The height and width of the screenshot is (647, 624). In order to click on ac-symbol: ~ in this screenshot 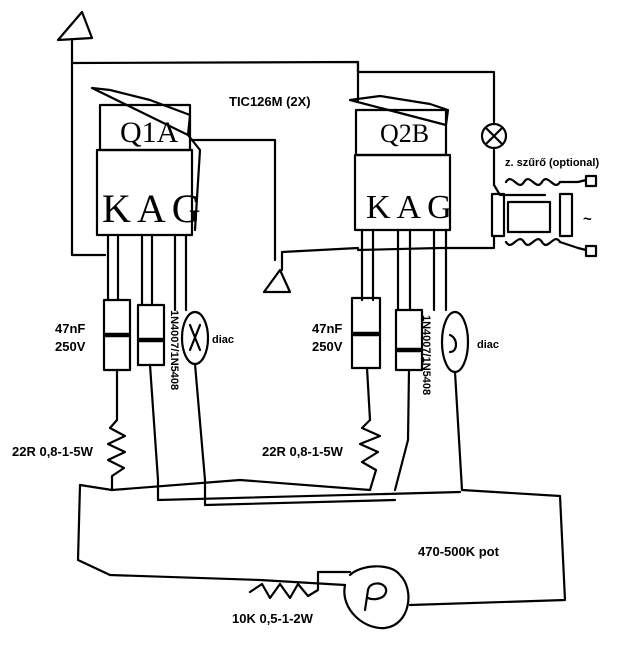, I will do `click(587, 219)`.